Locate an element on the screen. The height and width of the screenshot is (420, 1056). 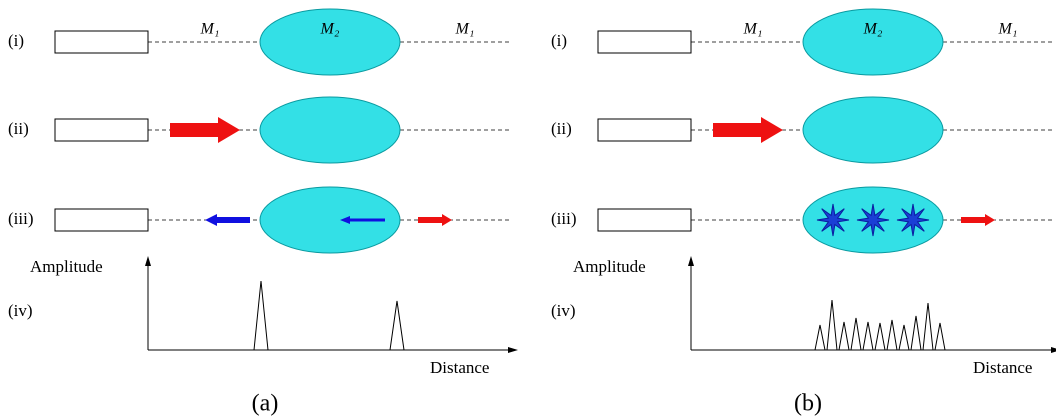
panel-caption: (a) is located at coordinates (265, 404).